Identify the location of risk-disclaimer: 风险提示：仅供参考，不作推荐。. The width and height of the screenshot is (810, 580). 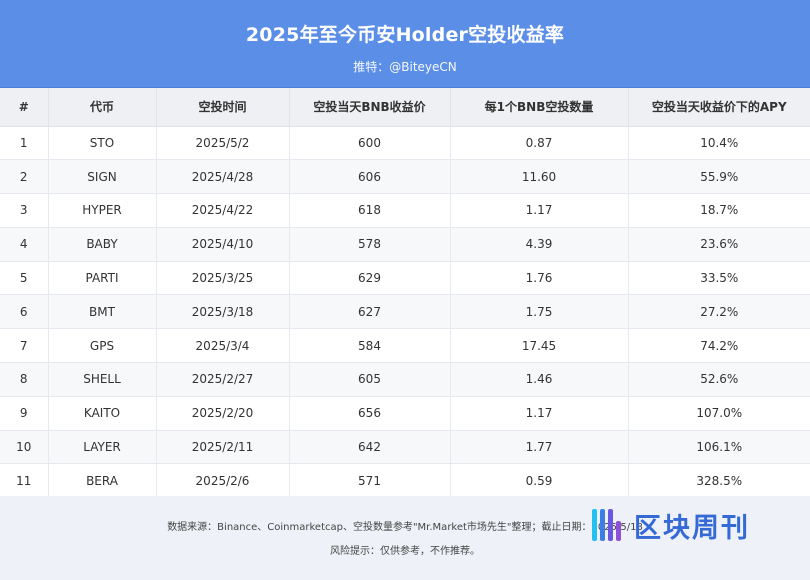
(405, 551).